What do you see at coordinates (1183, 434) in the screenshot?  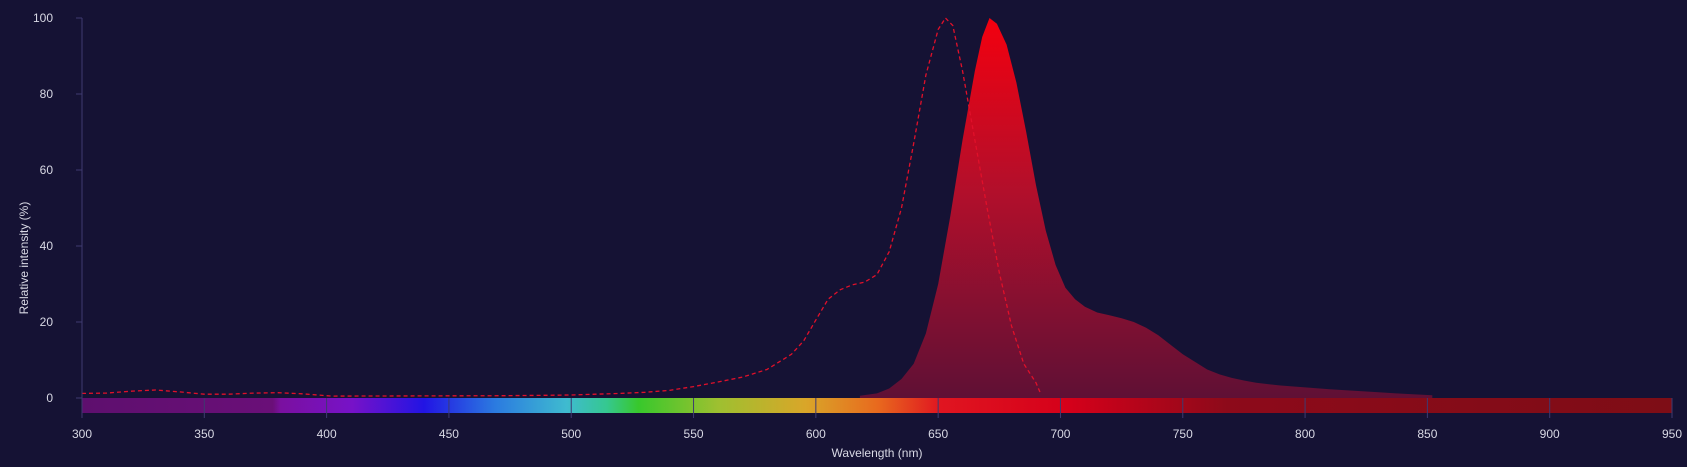 I see `x-tick-label: 750` at bounding box center [1183, 434].